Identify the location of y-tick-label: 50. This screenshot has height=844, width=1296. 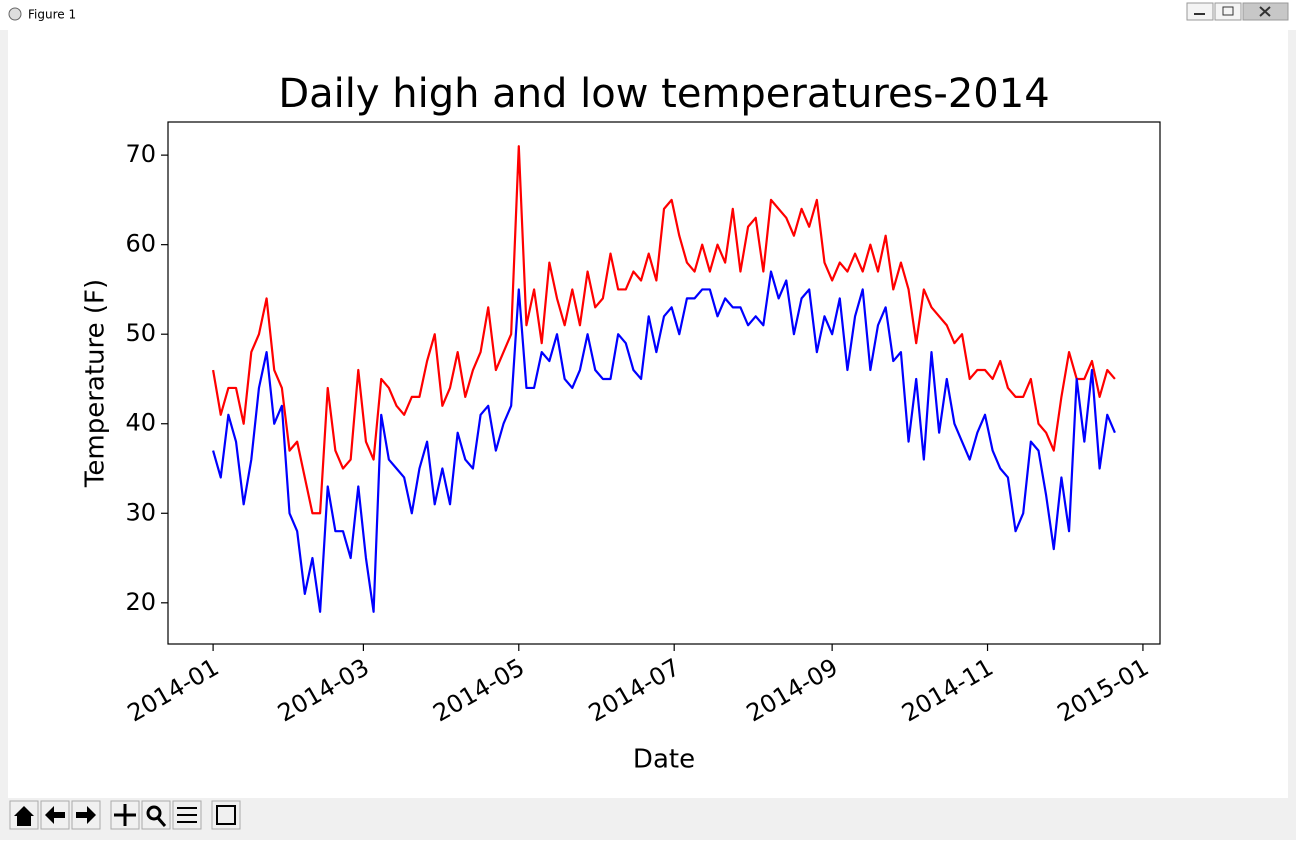
(140, 333).